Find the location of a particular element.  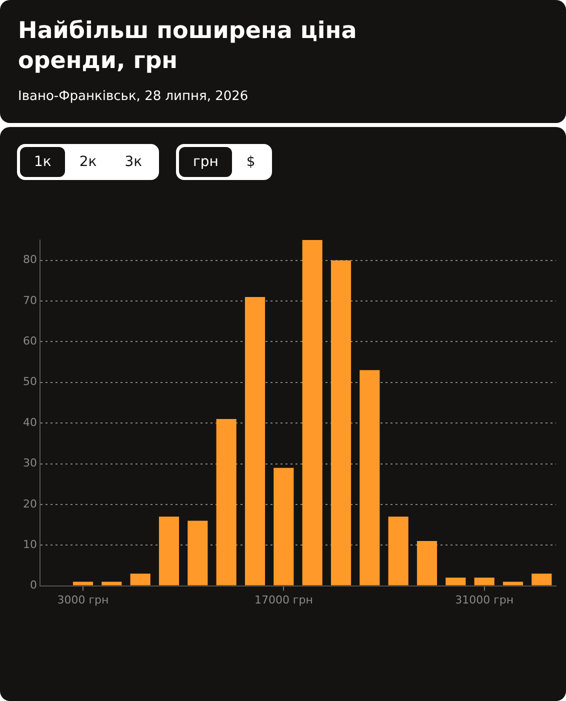

chart-title: Найбільш поширена ціна оренди, грн is located at coordinates (188, 46).